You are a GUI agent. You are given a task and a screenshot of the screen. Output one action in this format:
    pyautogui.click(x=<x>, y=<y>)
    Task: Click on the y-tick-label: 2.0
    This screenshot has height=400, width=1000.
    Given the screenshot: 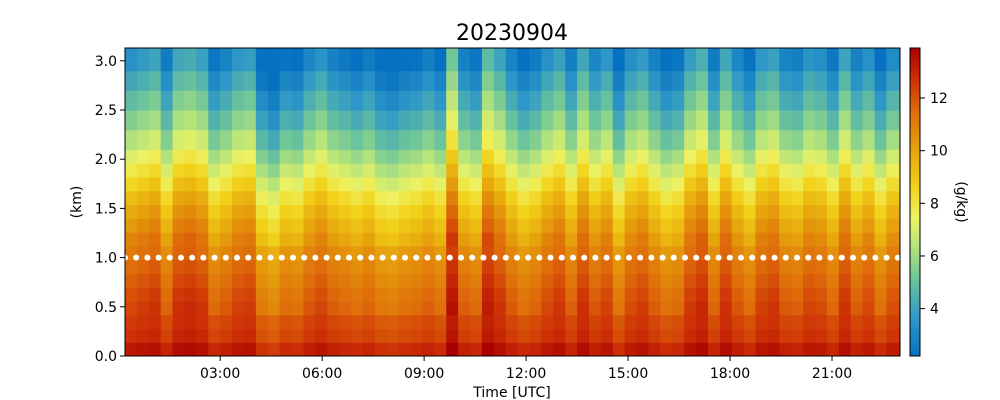 What is the action you would take?
    pyautogui.click(x=106, y=160)
    